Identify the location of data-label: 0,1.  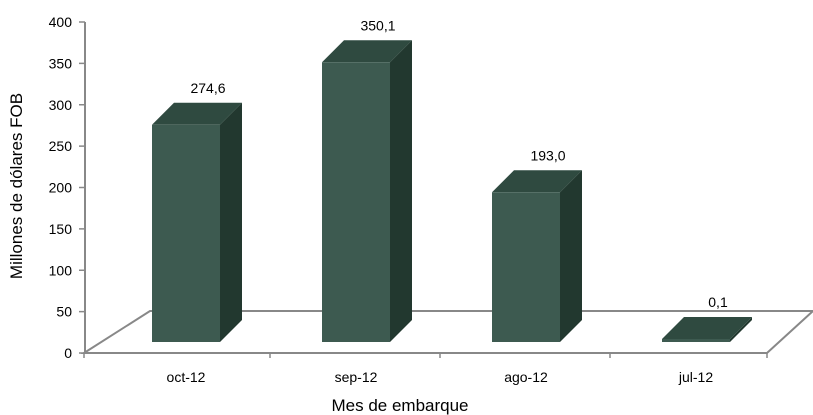
(718, 302).